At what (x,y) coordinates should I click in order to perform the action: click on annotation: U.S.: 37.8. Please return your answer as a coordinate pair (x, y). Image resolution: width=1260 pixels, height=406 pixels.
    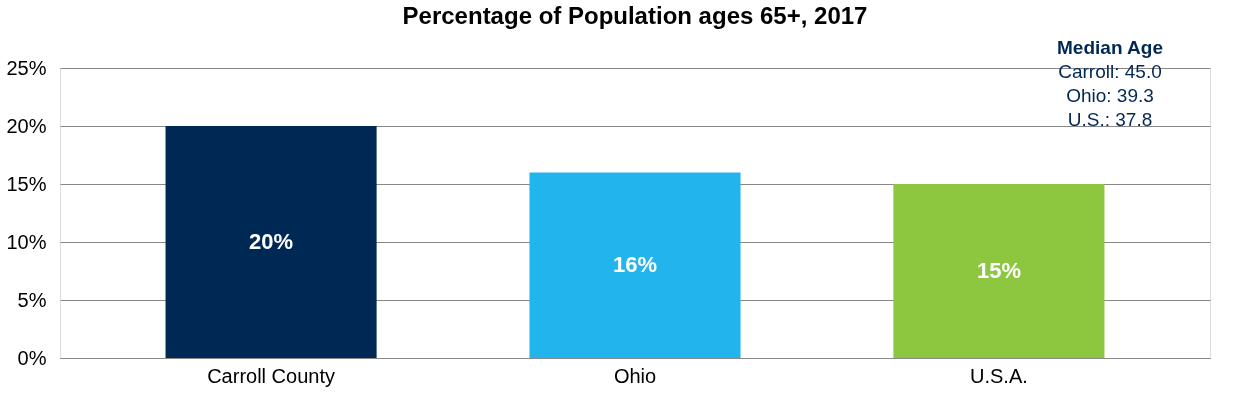
    Looking at the image, I should click on (1110, 119).